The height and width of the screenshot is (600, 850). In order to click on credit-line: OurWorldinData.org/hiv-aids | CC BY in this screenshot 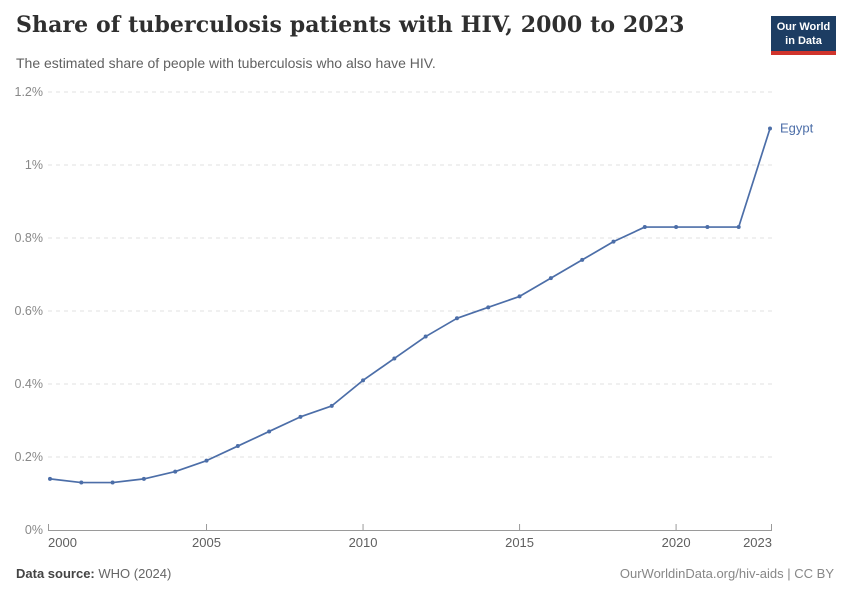, I will do `click(727, 573)`.